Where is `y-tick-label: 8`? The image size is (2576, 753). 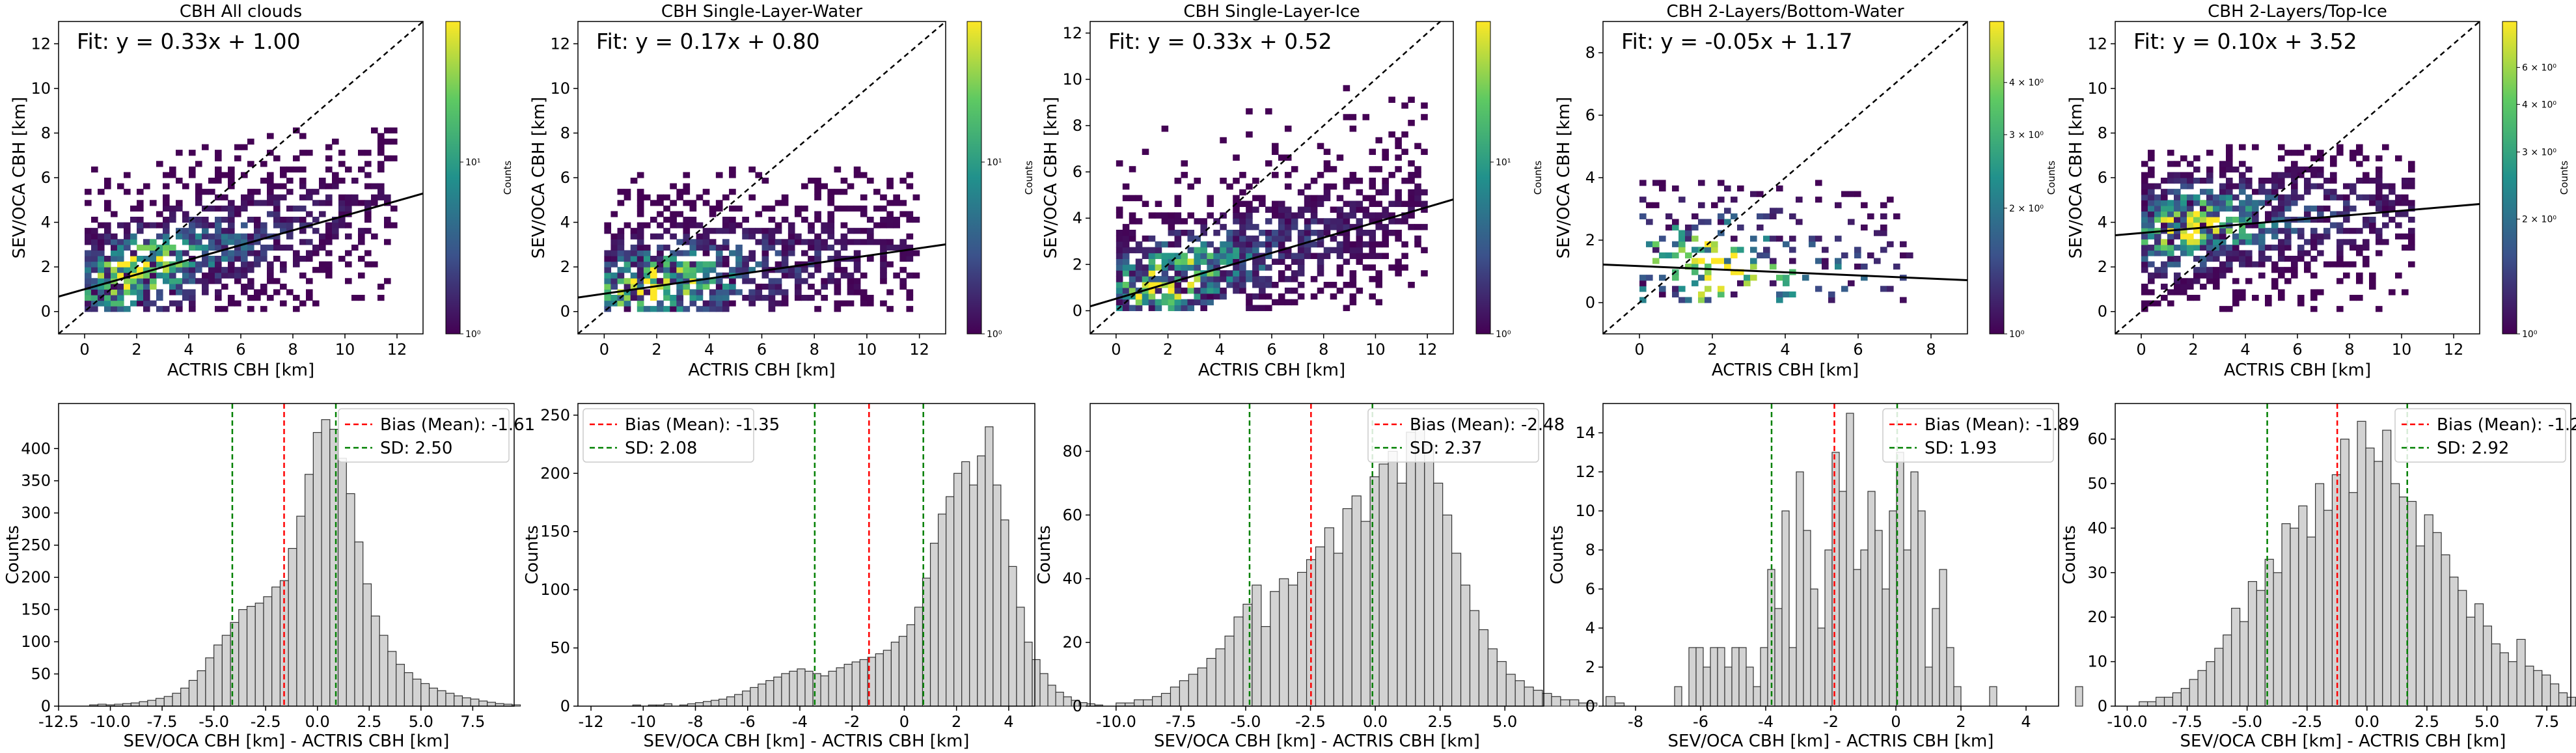
y-tick-label: 8 is located at coordinates (46, 133).